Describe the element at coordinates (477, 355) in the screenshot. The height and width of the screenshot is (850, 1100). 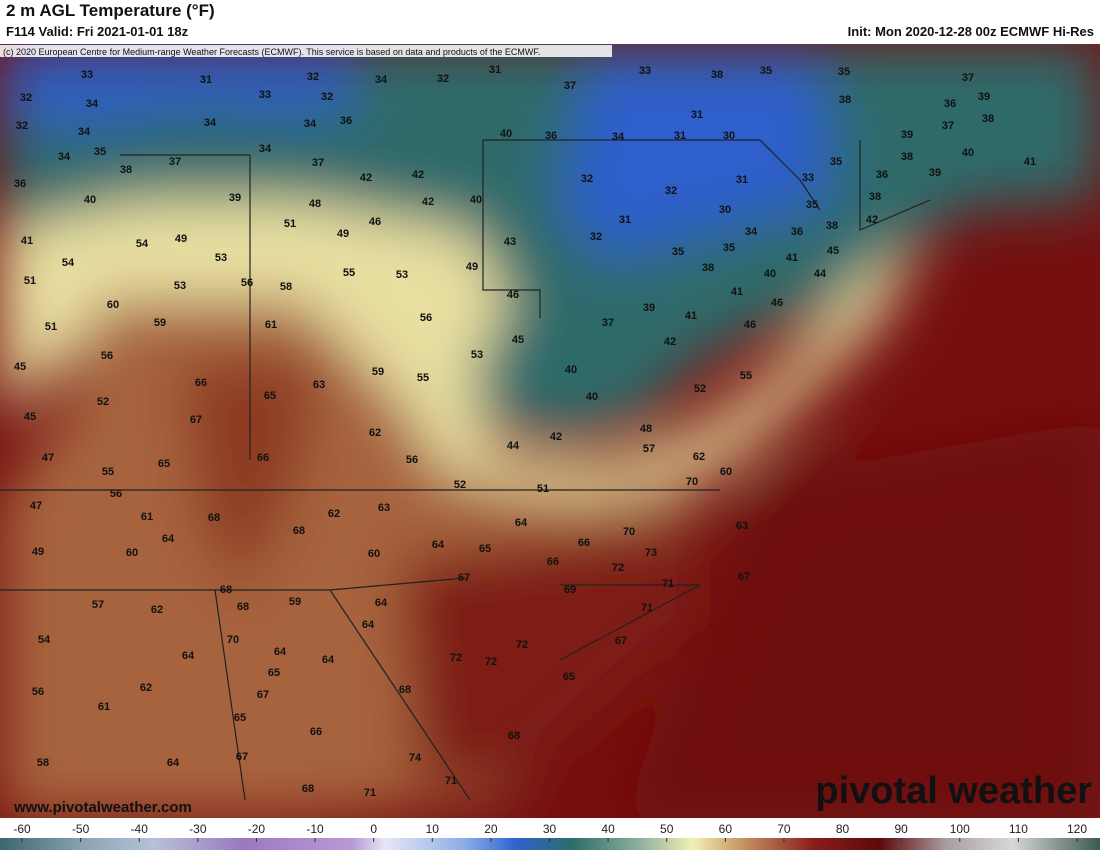
I see `station-value: 53` at that location.